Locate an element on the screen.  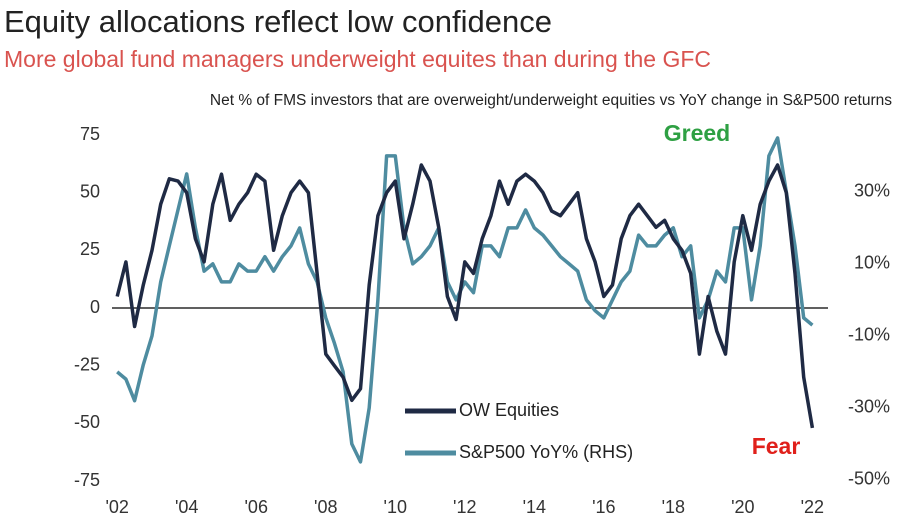
y-tick-label: 50 is located at coordinates (90, 191).